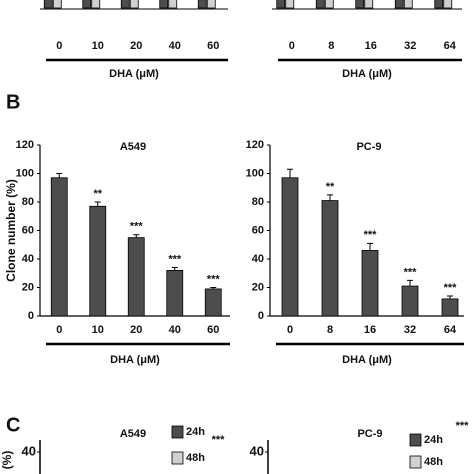  What do you see at coordinates (330, 187) in the screenshot?
I see `annotation: **` at bounding box center [330, 187].